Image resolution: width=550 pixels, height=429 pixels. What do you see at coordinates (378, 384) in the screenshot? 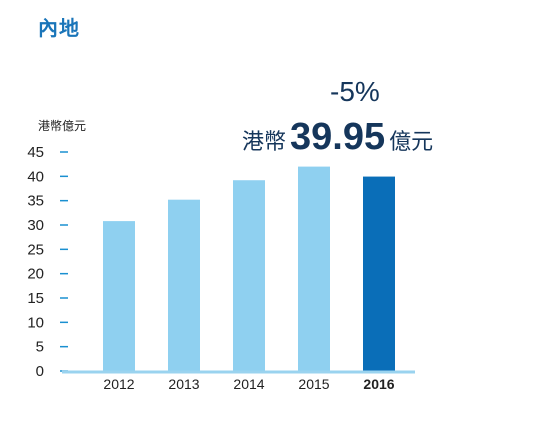
I see `x-tick-label: 2016` at bounding box center [378, 384].